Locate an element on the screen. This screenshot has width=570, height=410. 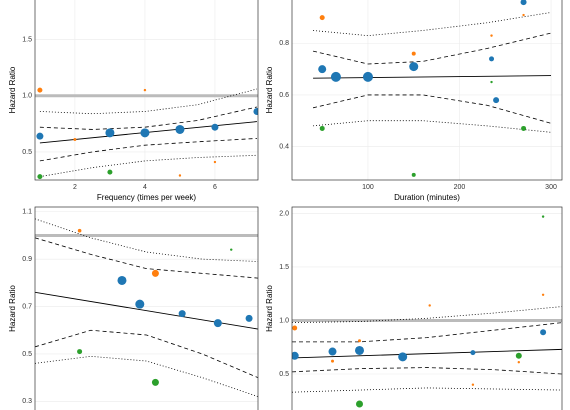
y-tick-label: 2.0 is located at coordinates (284, 213).